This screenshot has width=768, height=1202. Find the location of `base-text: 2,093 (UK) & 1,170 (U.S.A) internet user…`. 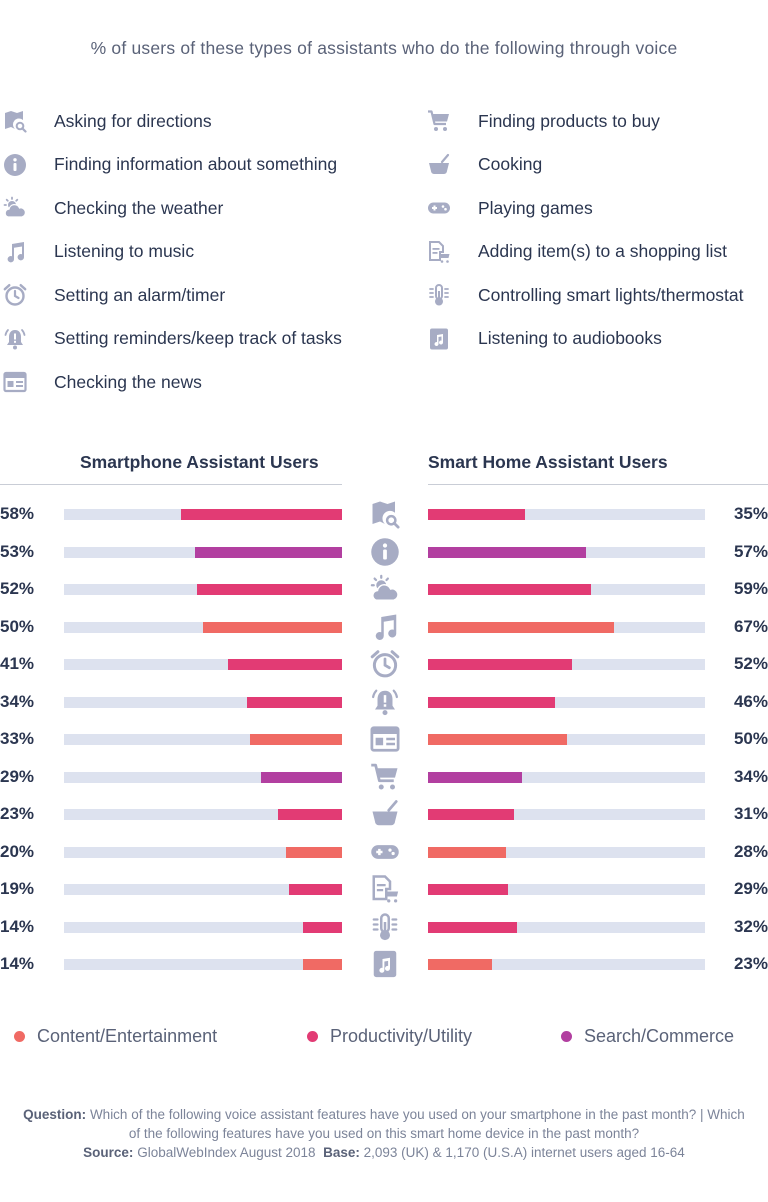

base-text: 2,093 (UK) & 1,170 (U.S.A) internet user… is located at coordinates (524, 1152).